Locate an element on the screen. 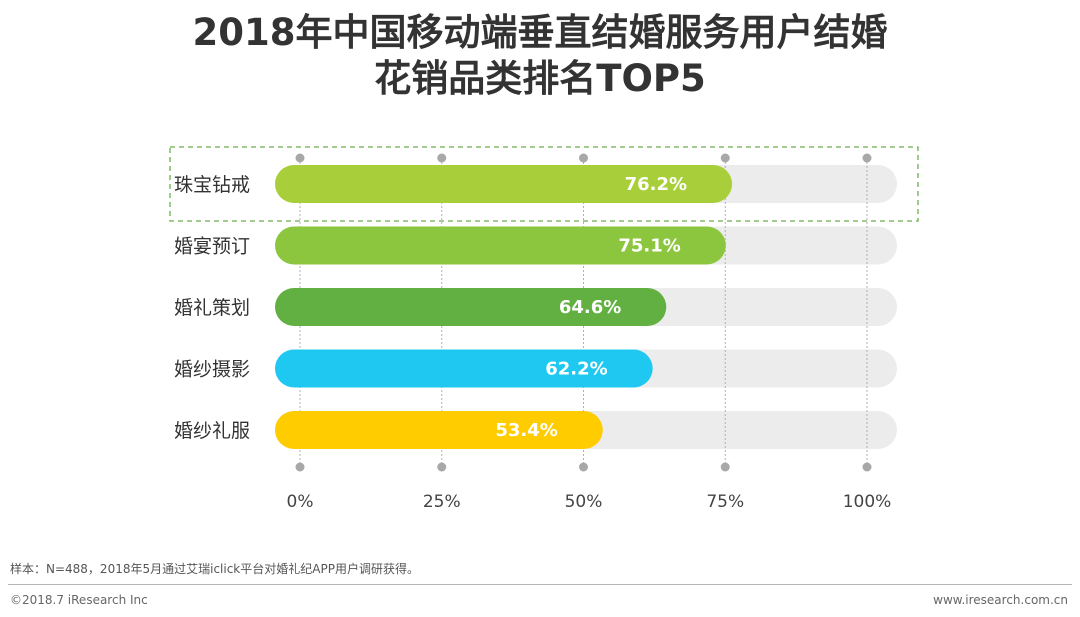  highlight-box is located at coordinates (544, 184).